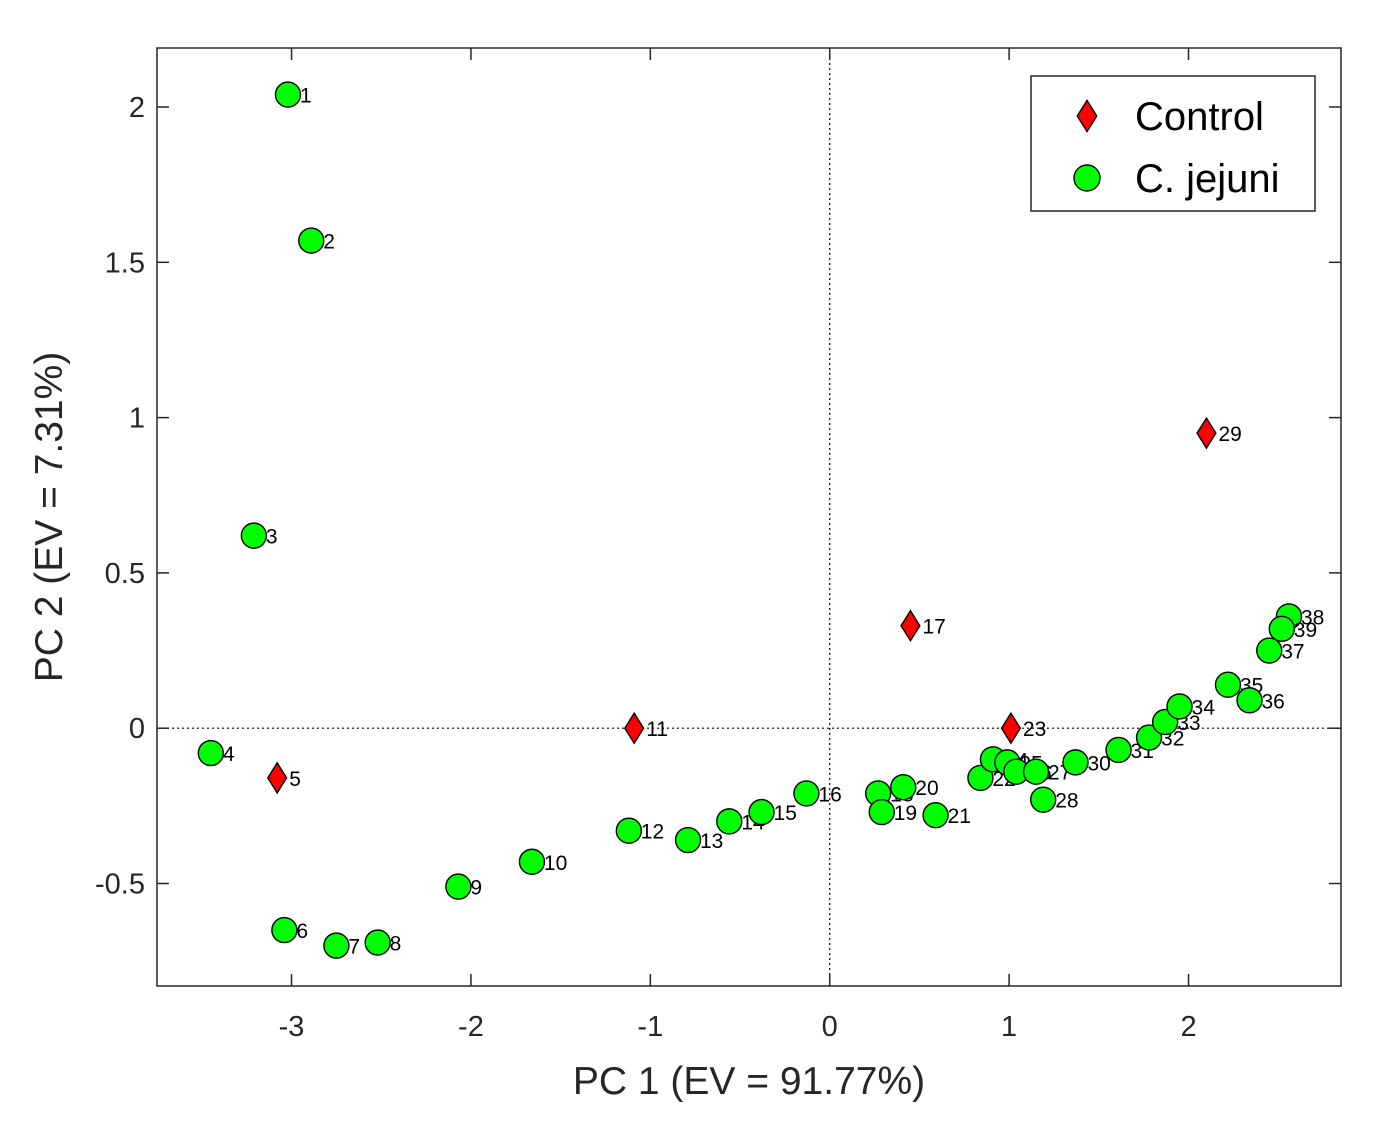 The image size is (1386, 1124). I want to click on point-label: 12, so click(652, 832).